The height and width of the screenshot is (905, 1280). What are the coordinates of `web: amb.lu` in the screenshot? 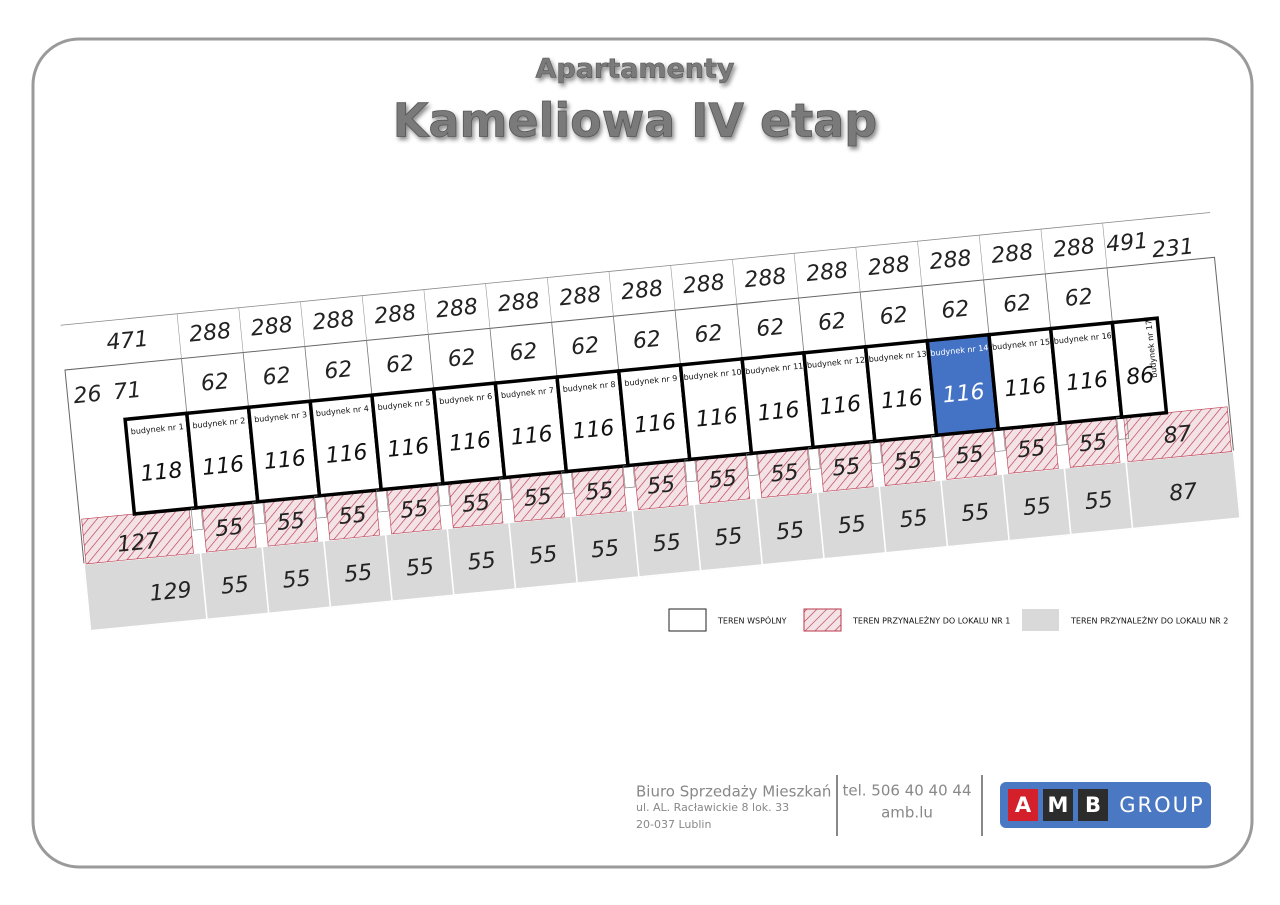 It's located at (907, 813).